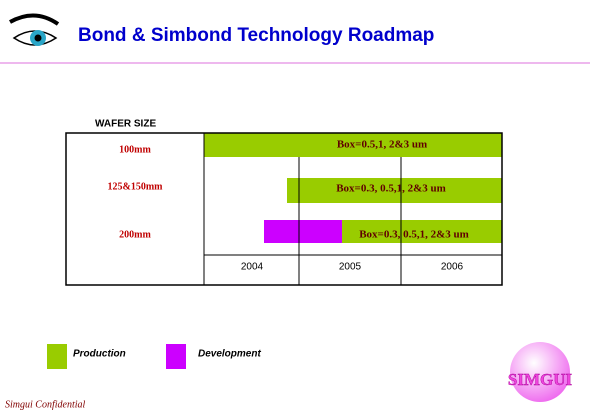 Image resolution: width=590 pixels, height=413 pixels. What do you see at coordinates (34, 29) in the screenshot?
I see `eye-icon` at bounding box center [34, 29].